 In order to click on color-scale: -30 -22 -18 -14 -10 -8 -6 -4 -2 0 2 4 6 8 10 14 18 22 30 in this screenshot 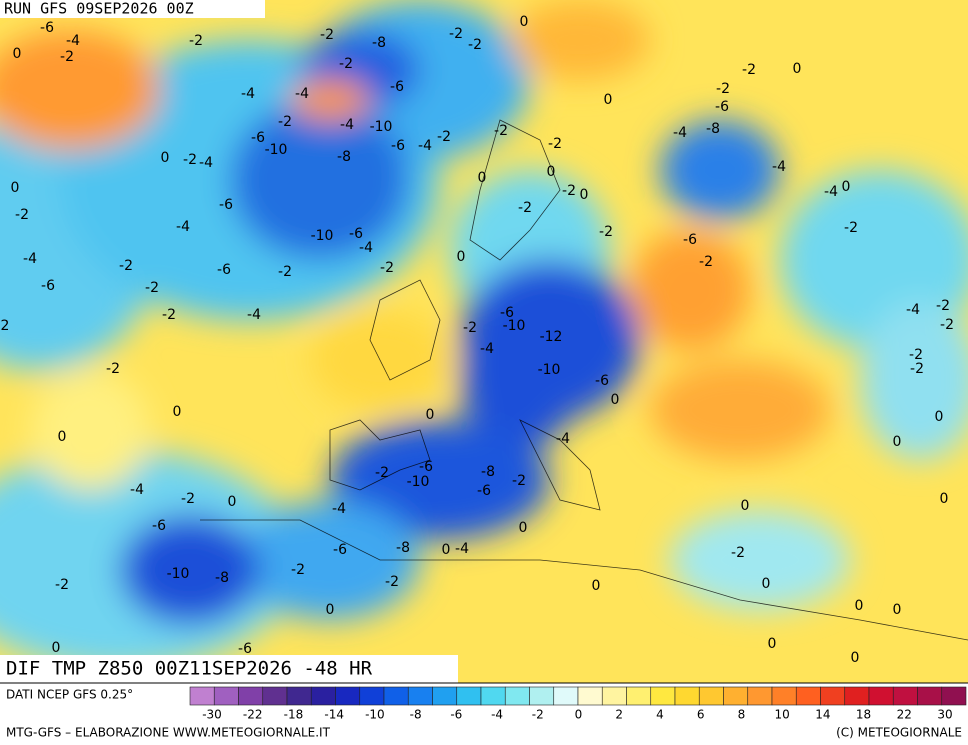, I will do `click(578, 704)`.